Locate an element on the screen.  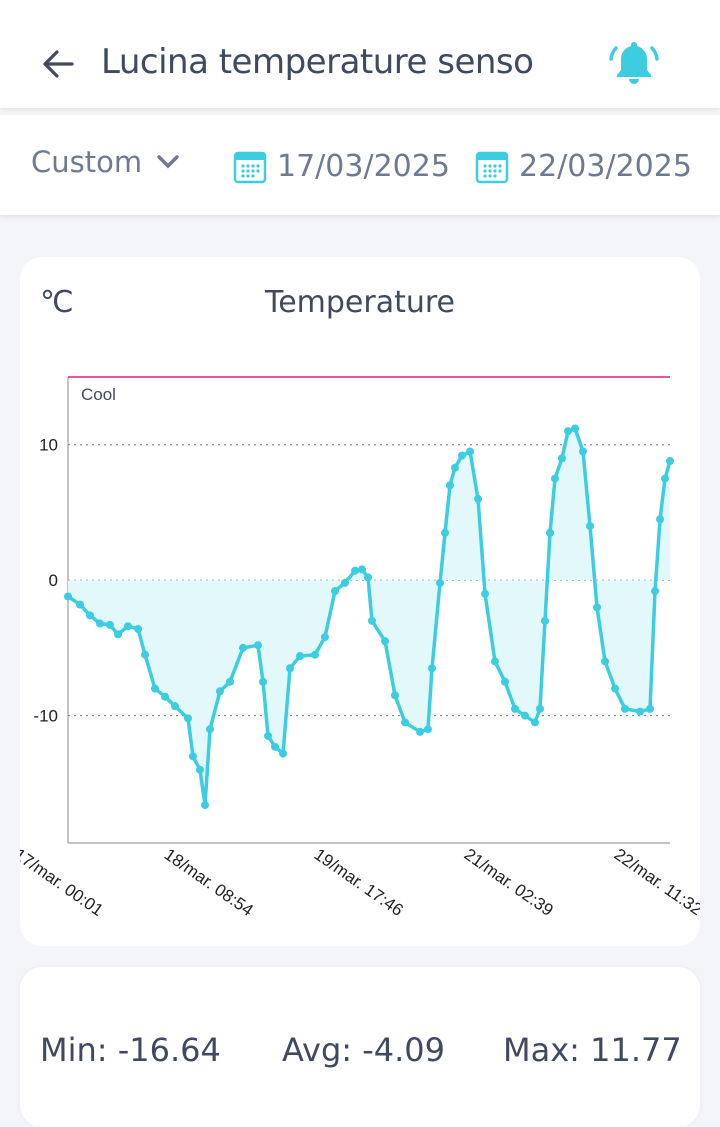
y-tick-label: 10 is located at coordinates (48, 445).